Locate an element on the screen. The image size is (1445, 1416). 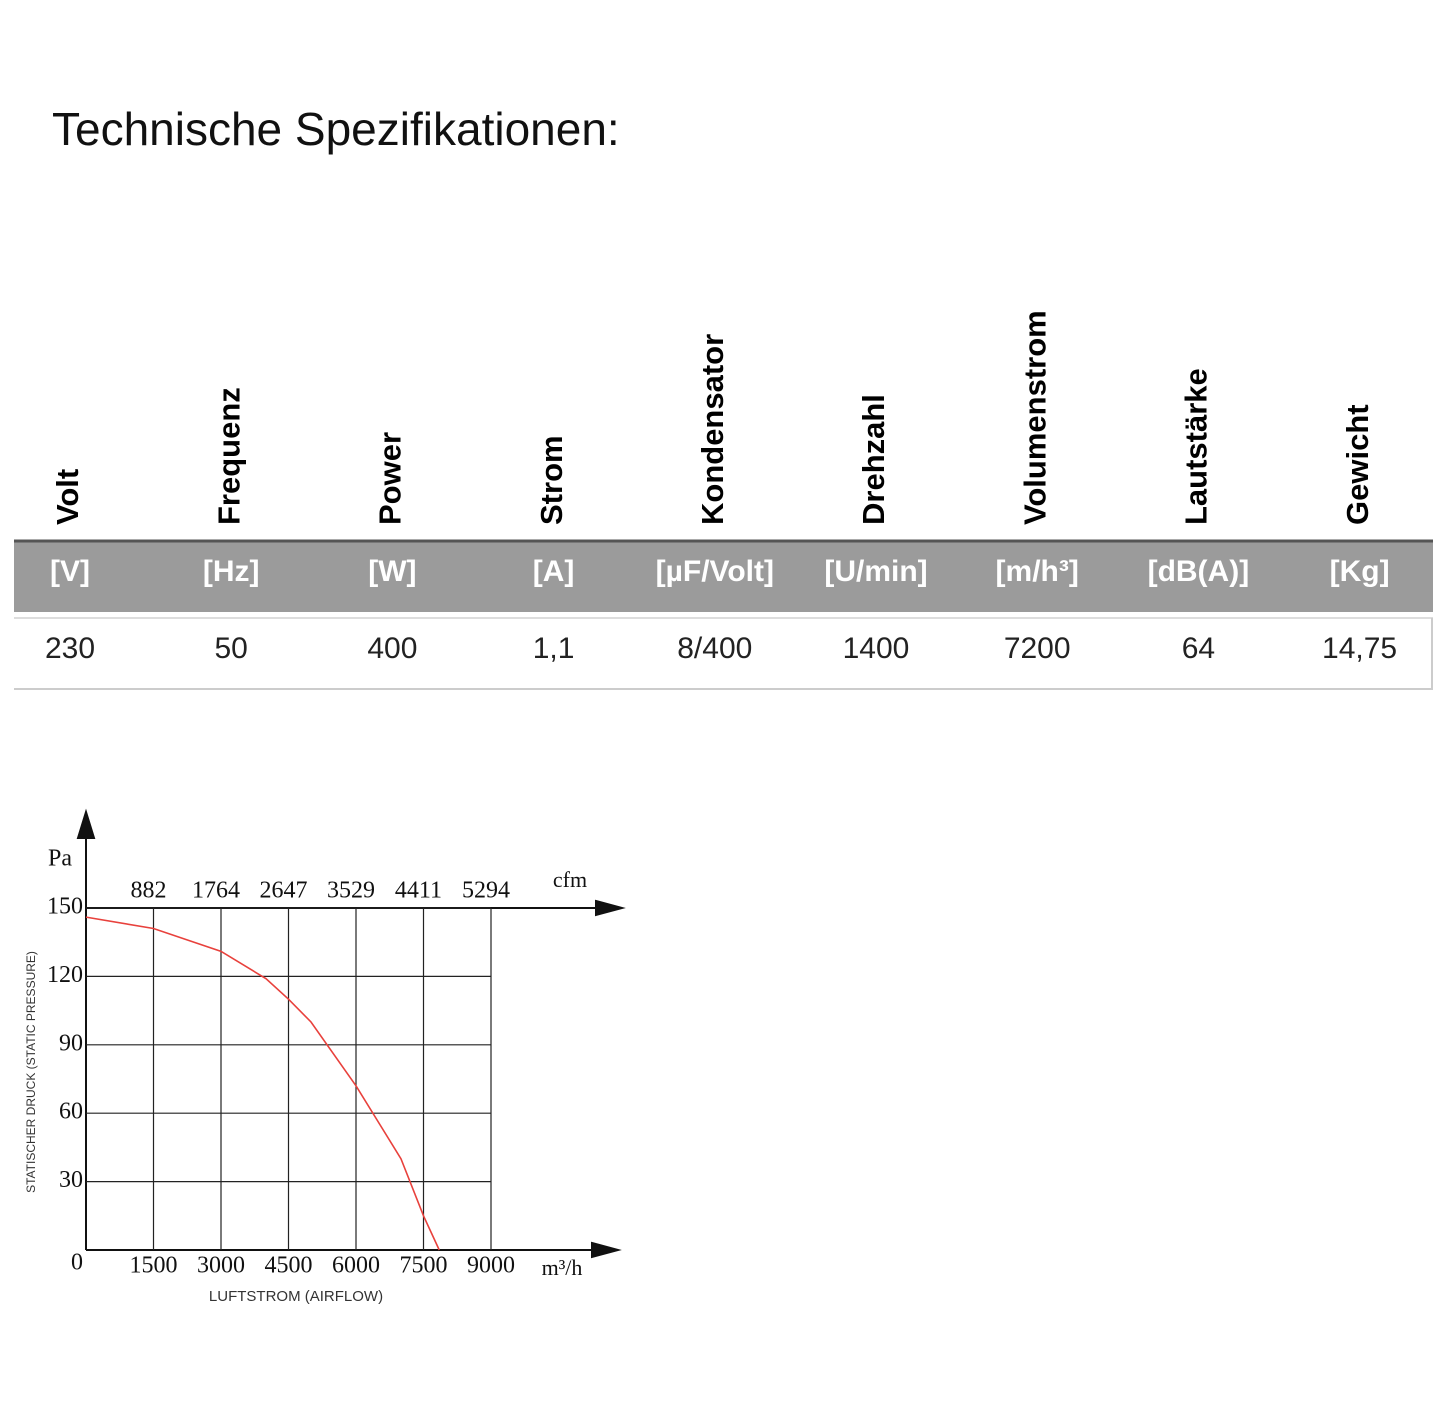
y-unit: Pa is located at coordinates (60, 859).